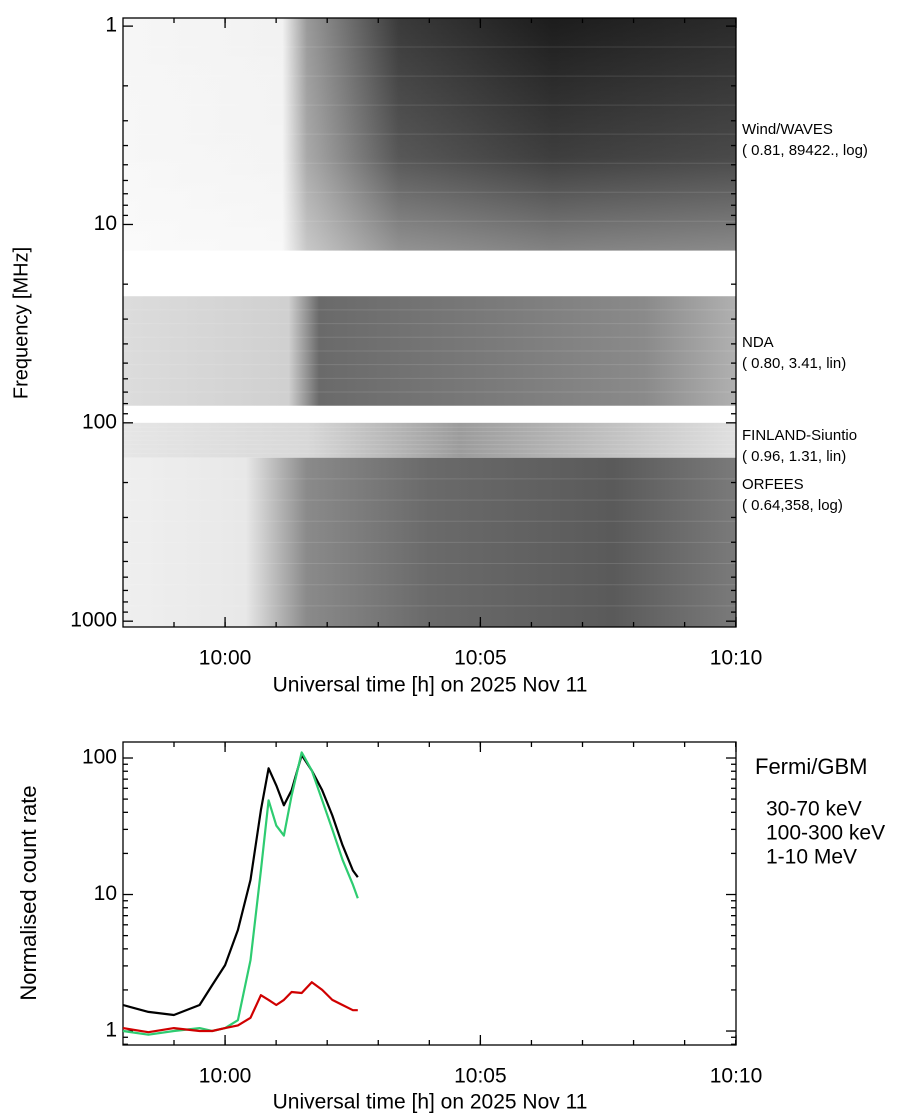 This screenshot has height=1116, width=921. I want to click on y-tick-label: 1000, so click(93, 620).